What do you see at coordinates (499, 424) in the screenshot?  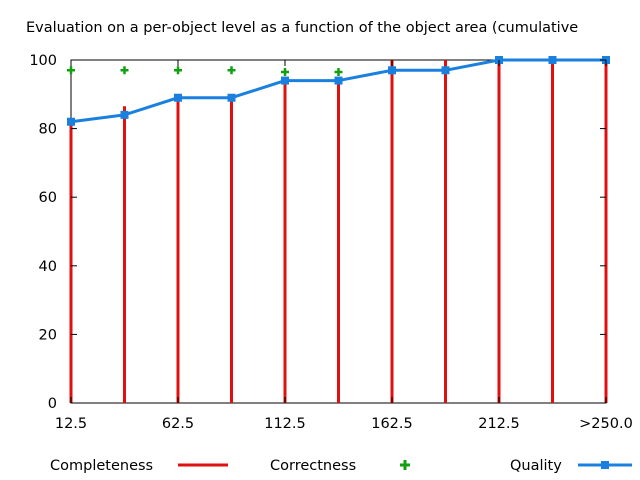 I see `x-tick-label: 212.5` at bounding box center [499, 424].